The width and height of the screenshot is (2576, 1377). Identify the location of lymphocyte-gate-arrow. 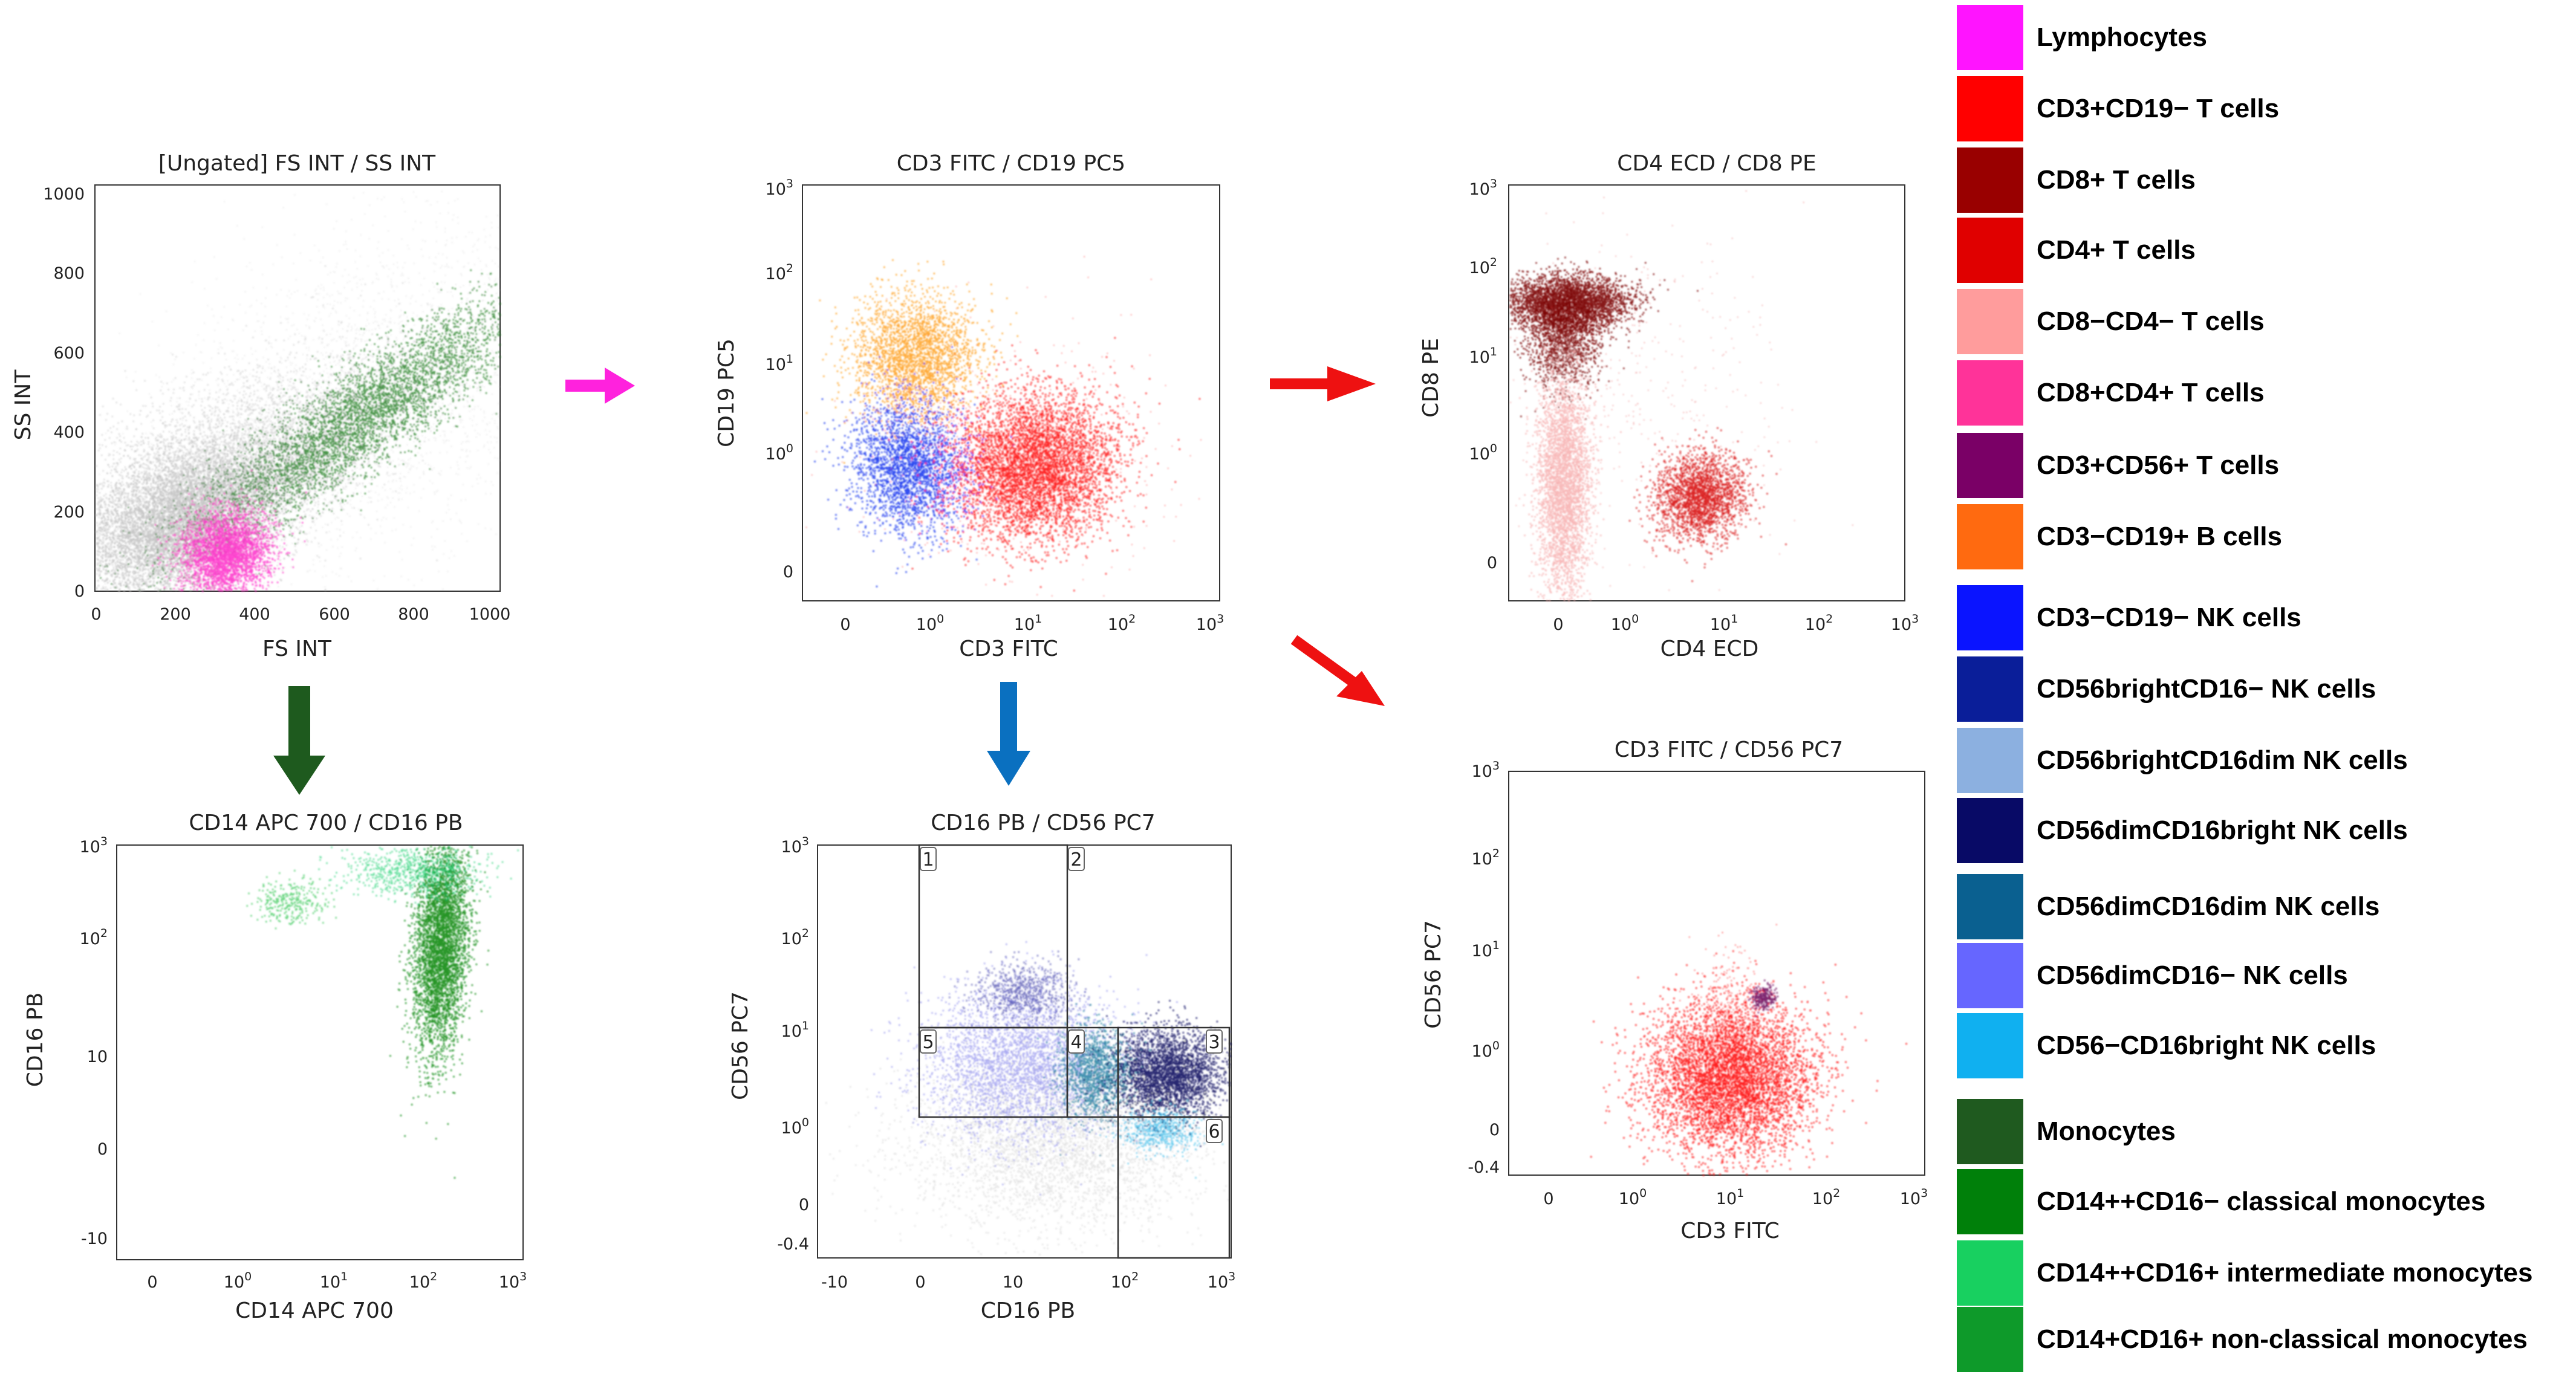
(600, 386).